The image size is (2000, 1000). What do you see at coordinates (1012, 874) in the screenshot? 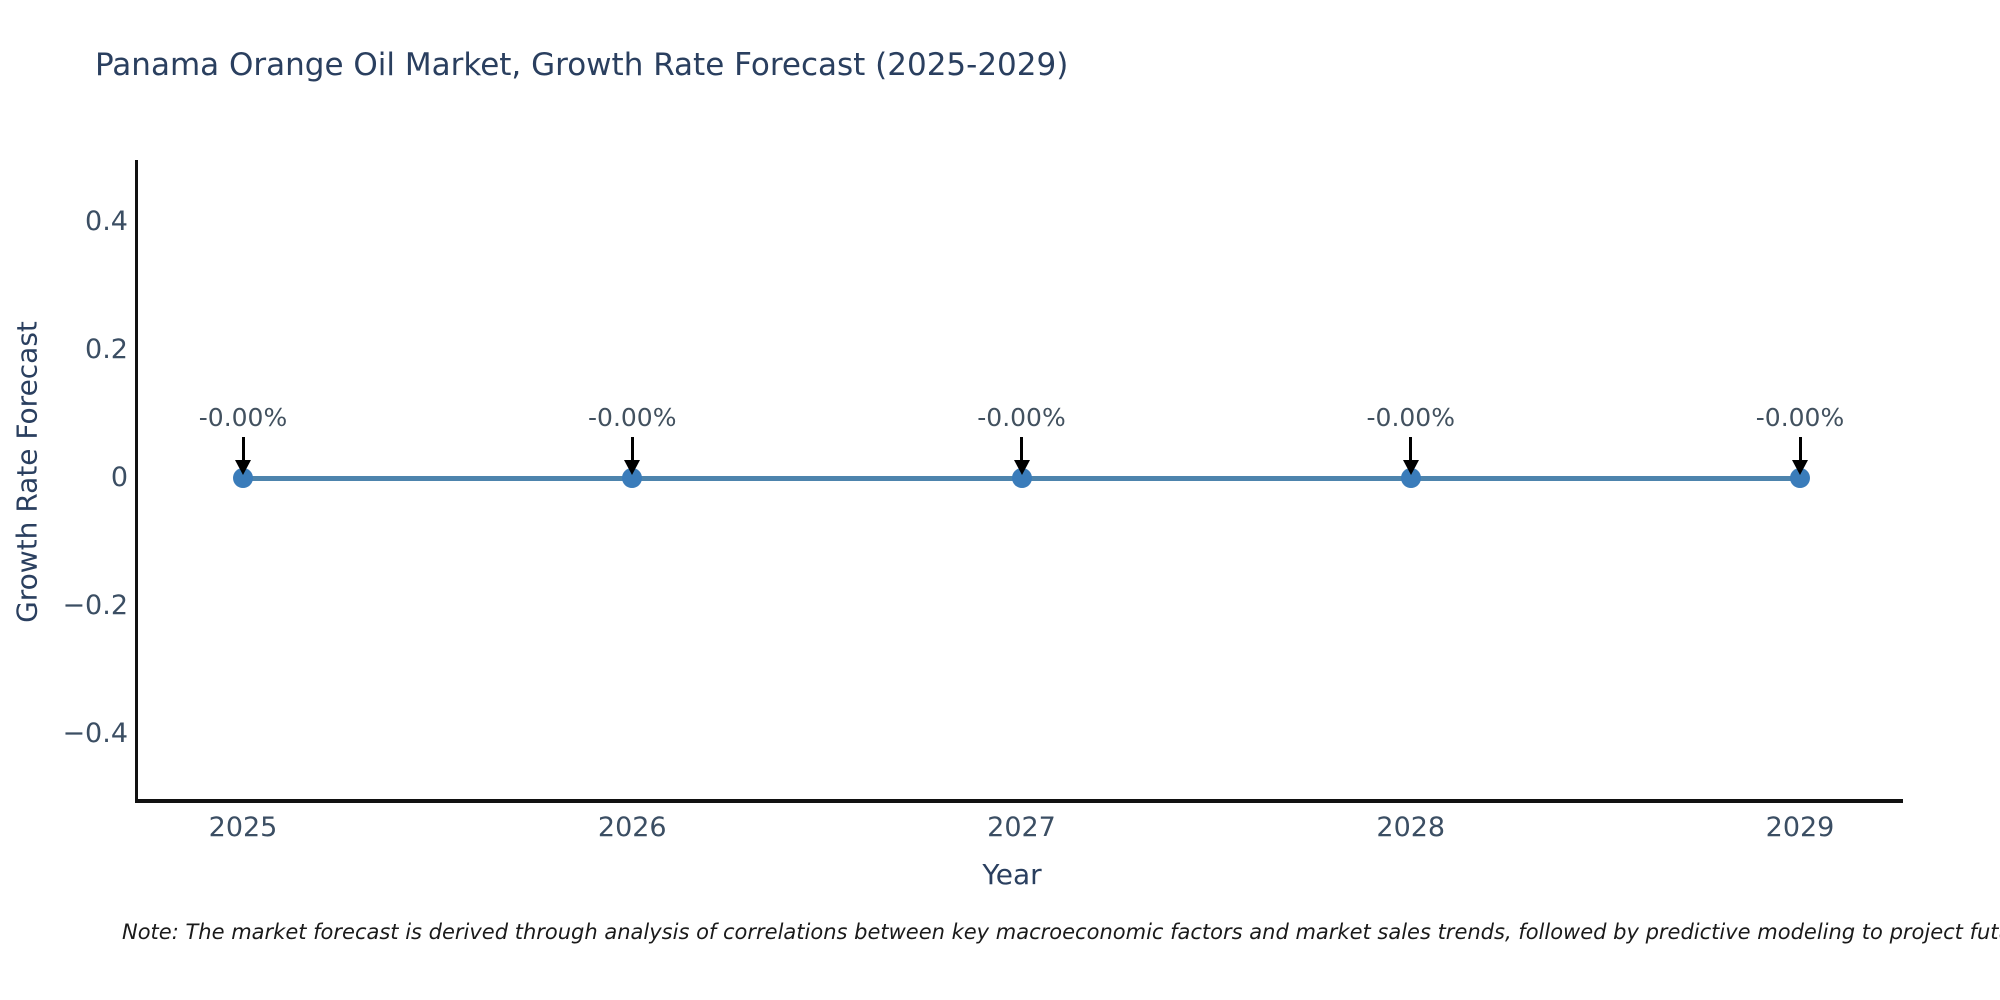
I see `x-axis-label: Year` at bounding box center [1012, 874].